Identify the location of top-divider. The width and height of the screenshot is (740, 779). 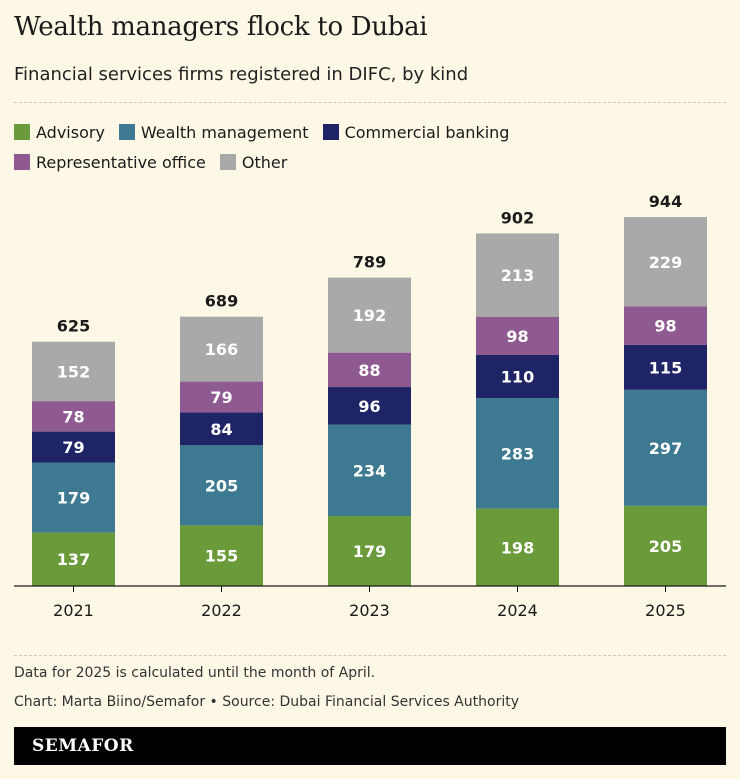
(370, 102).